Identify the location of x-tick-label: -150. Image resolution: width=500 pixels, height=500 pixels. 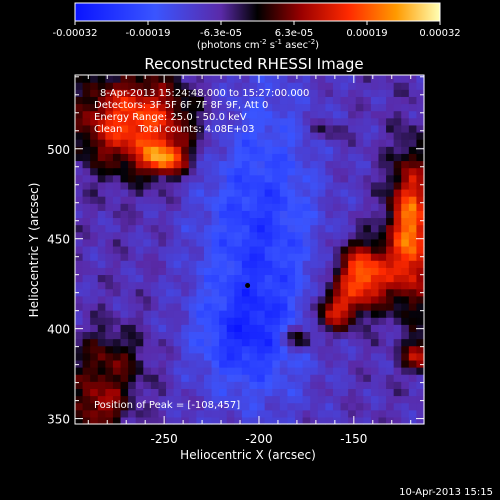
(353, 439).